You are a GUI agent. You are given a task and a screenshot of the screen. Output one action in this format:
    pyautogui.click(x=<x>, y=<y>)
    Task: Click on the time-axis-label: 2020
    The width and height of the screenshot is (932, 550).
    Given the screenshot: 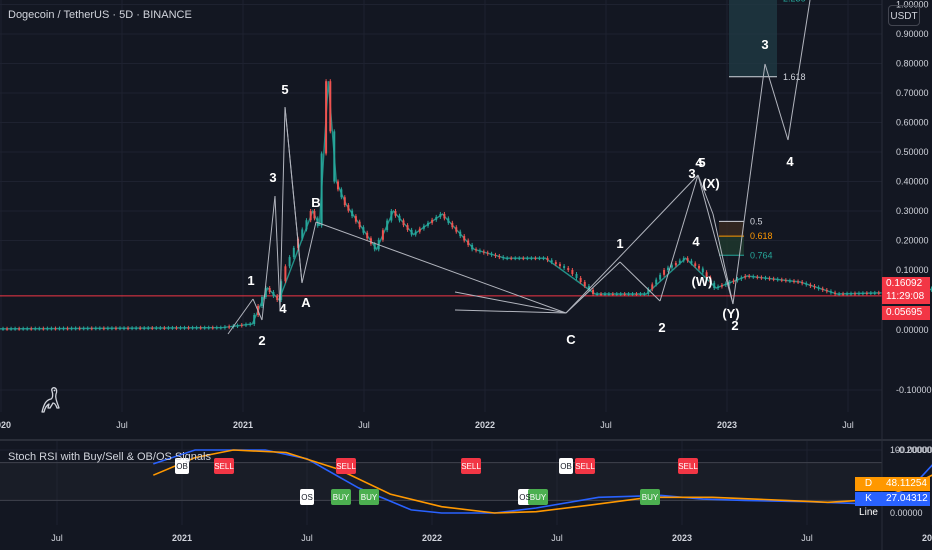 What is the action you would take?
    pyautogui.click(x=5, y=425)
    